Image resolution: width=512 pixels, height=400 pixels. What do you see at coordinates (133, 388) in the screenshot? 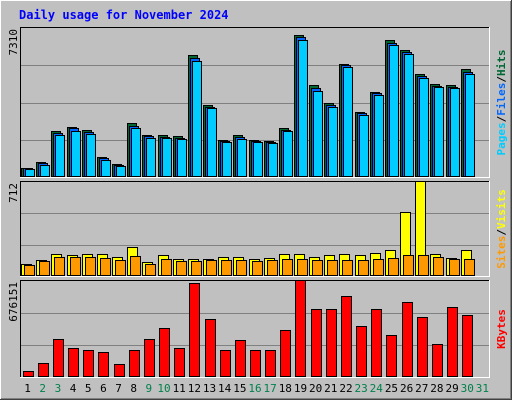
I see `day-label: 8` at bounding box center [133, 388].